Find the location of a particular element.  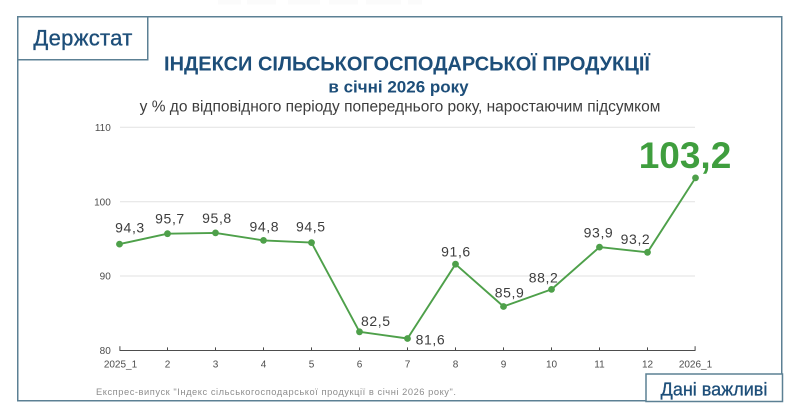

svg-text: 4 is located at coordinates (264, 364).